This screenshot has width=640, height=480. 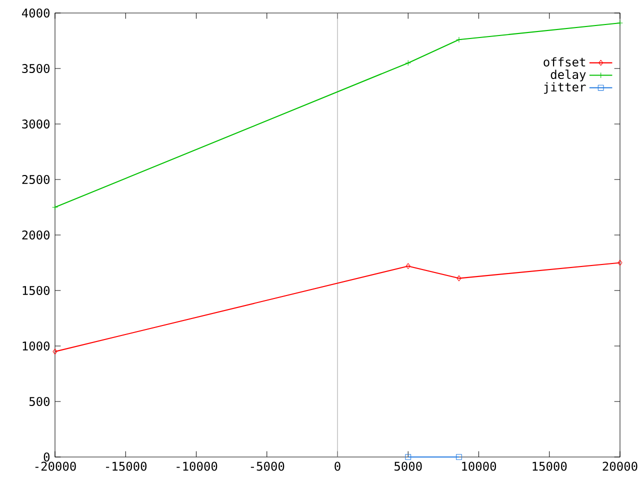 What do you see at coordinates (36, 124) in the screenshot?
I see `y-tick-label: 3000` at bounding box center [36, 124].